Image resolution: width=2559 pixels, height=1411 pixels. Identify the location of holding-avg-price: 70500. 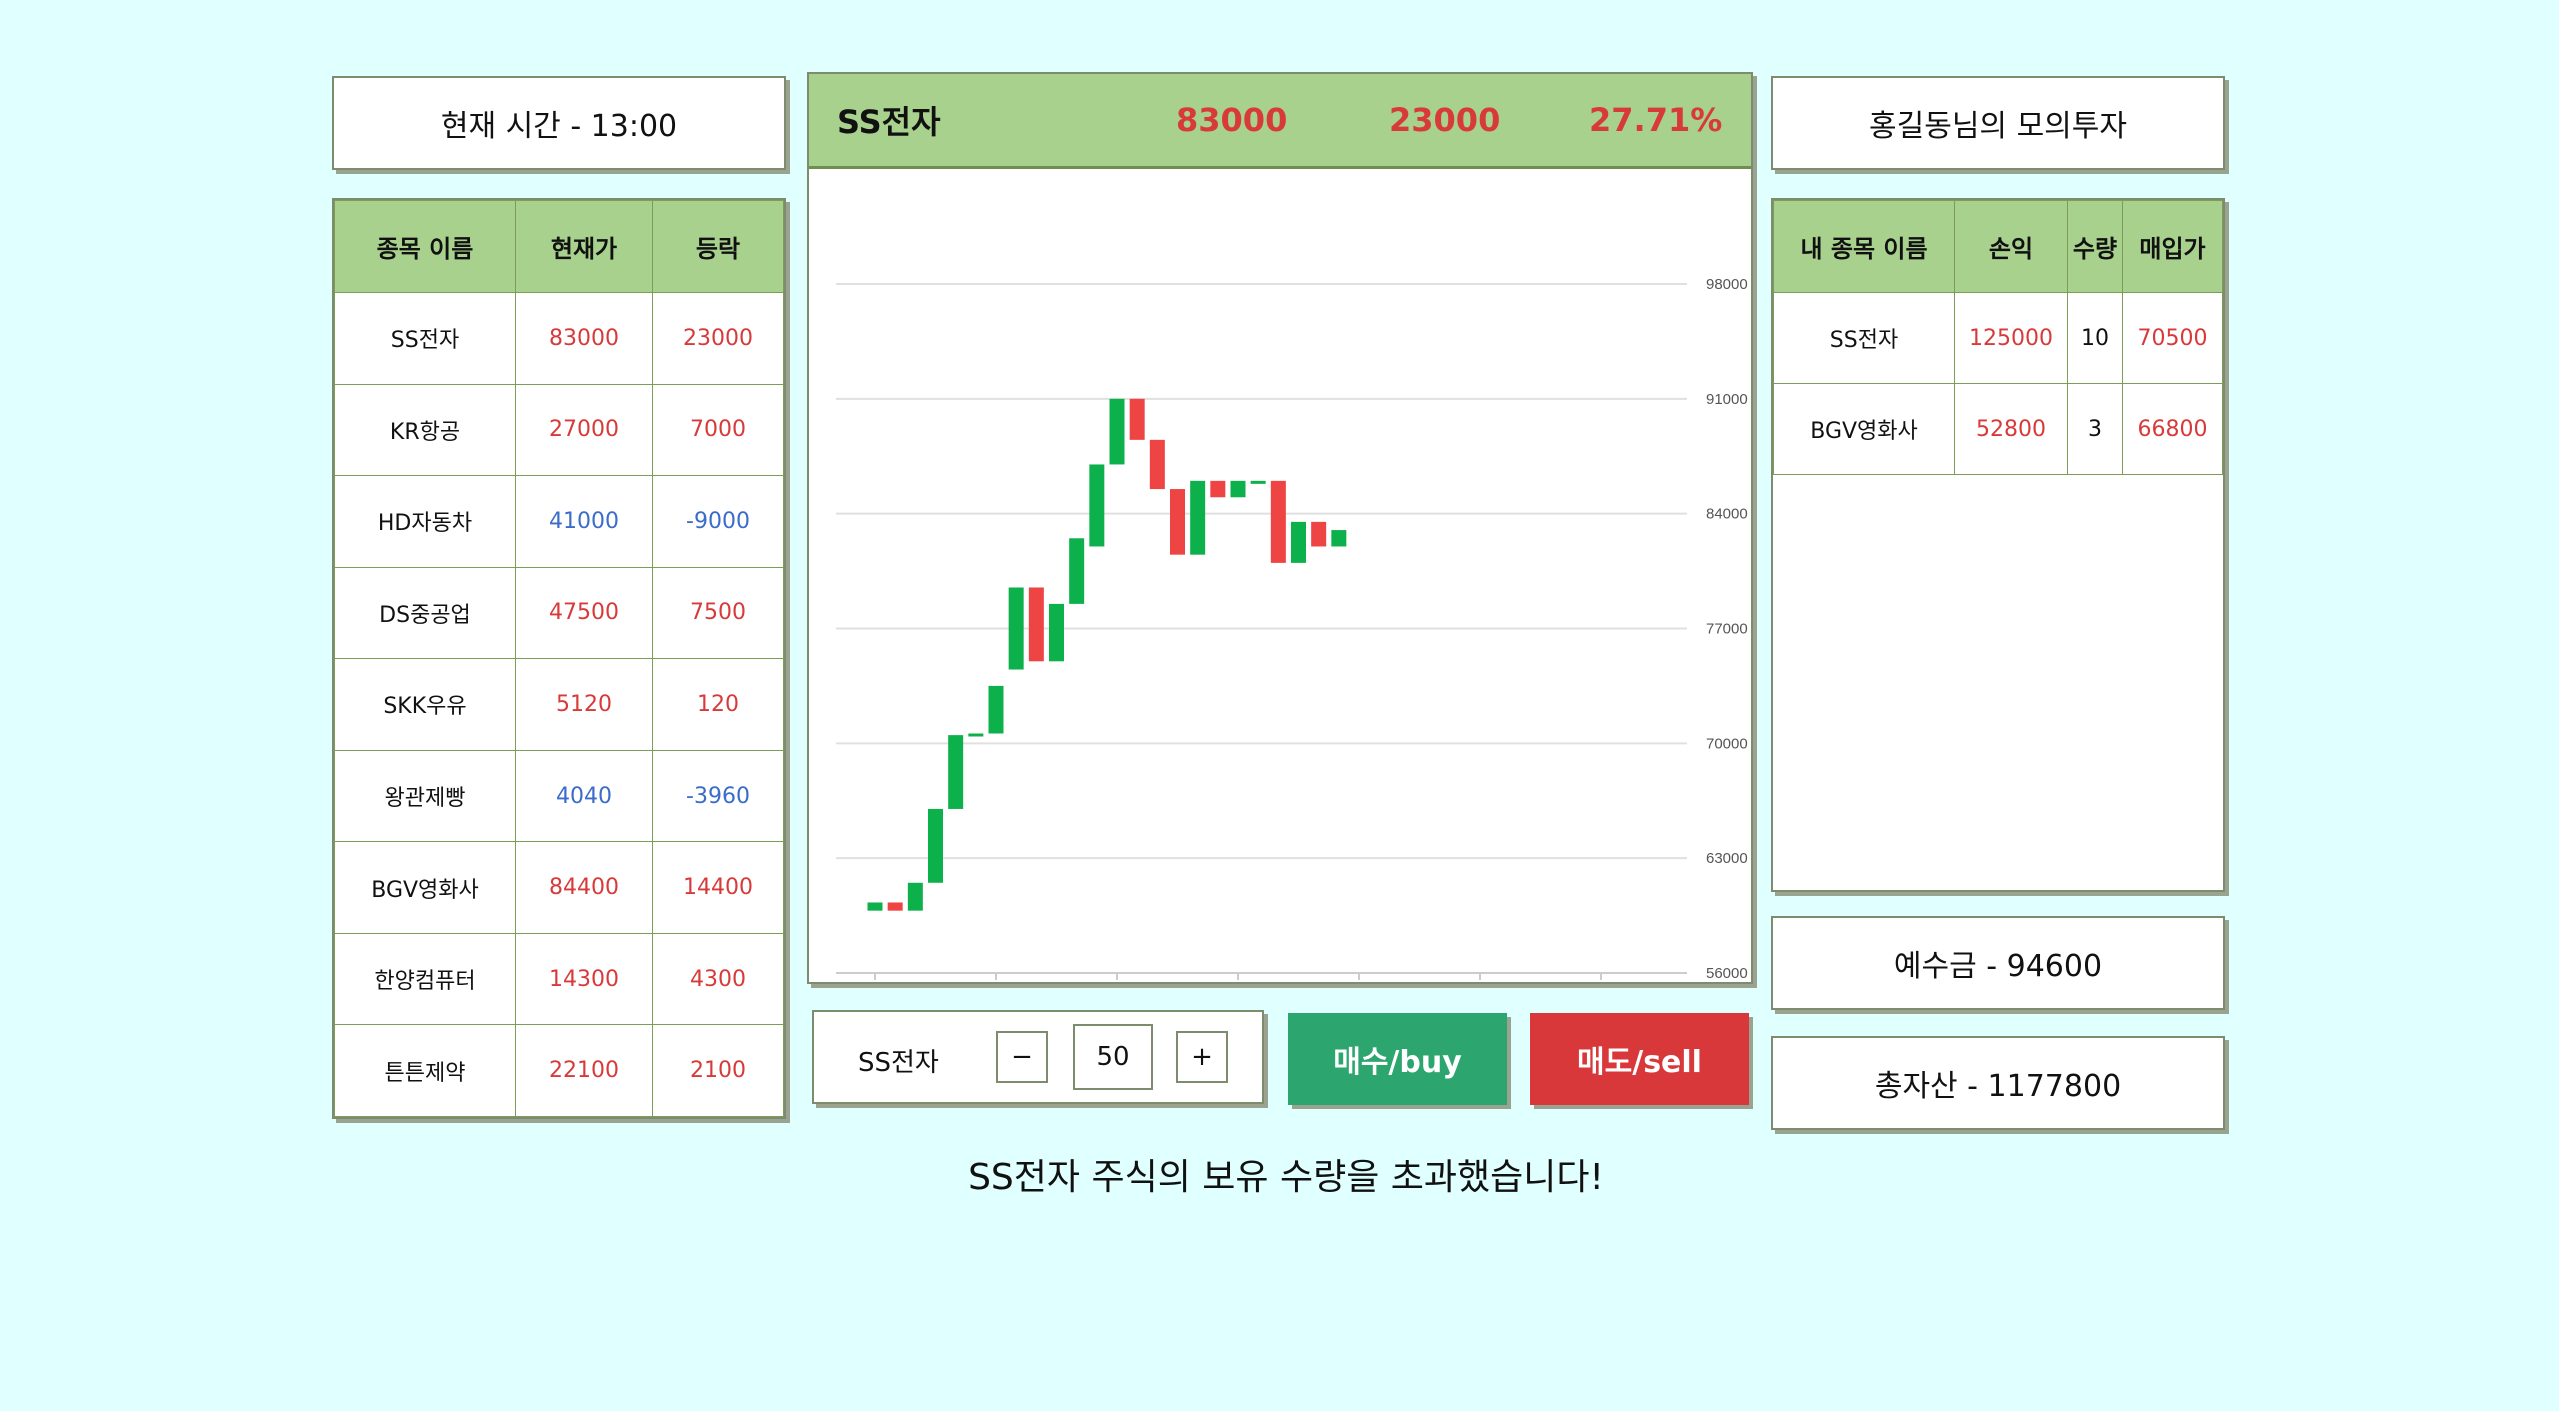
(2172, 338).